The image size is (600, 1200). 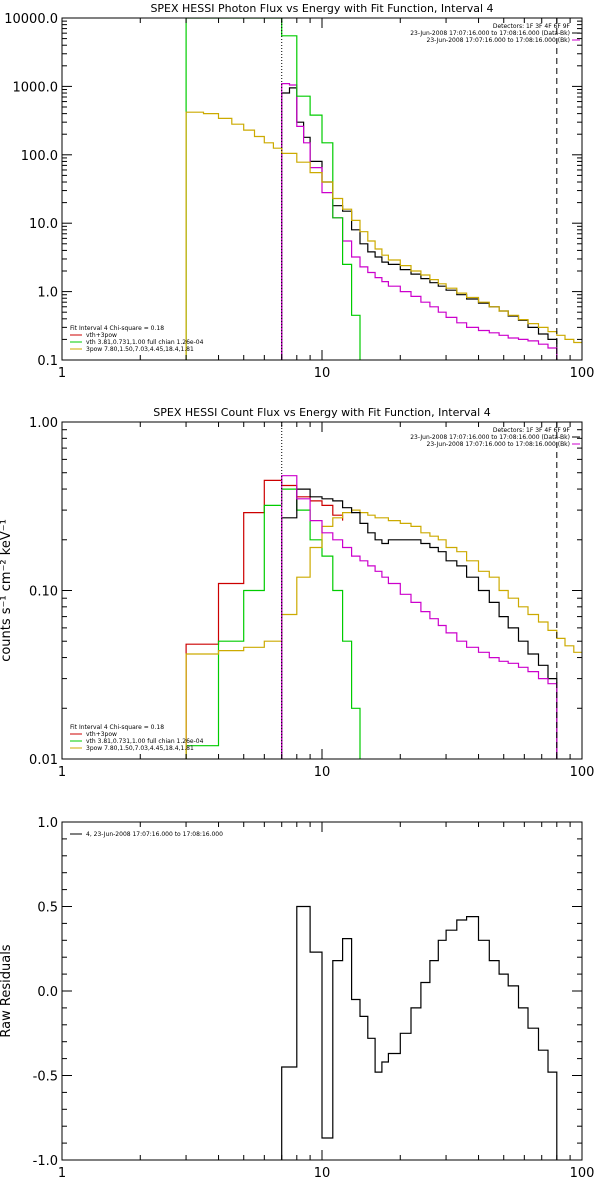 I want to click on y-tick-label: 1.00, so click(x=43, y=423).